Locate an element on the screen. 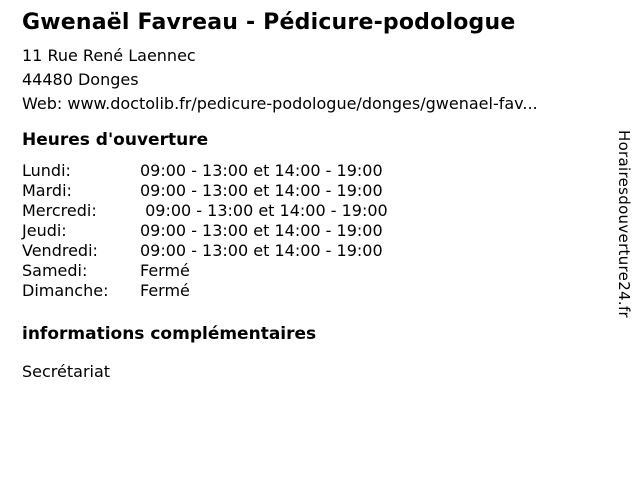  hours-row: Mercredi: 09:00 - 13:00 et 14:00 - 19:00 is located at coordinates (311, 211).